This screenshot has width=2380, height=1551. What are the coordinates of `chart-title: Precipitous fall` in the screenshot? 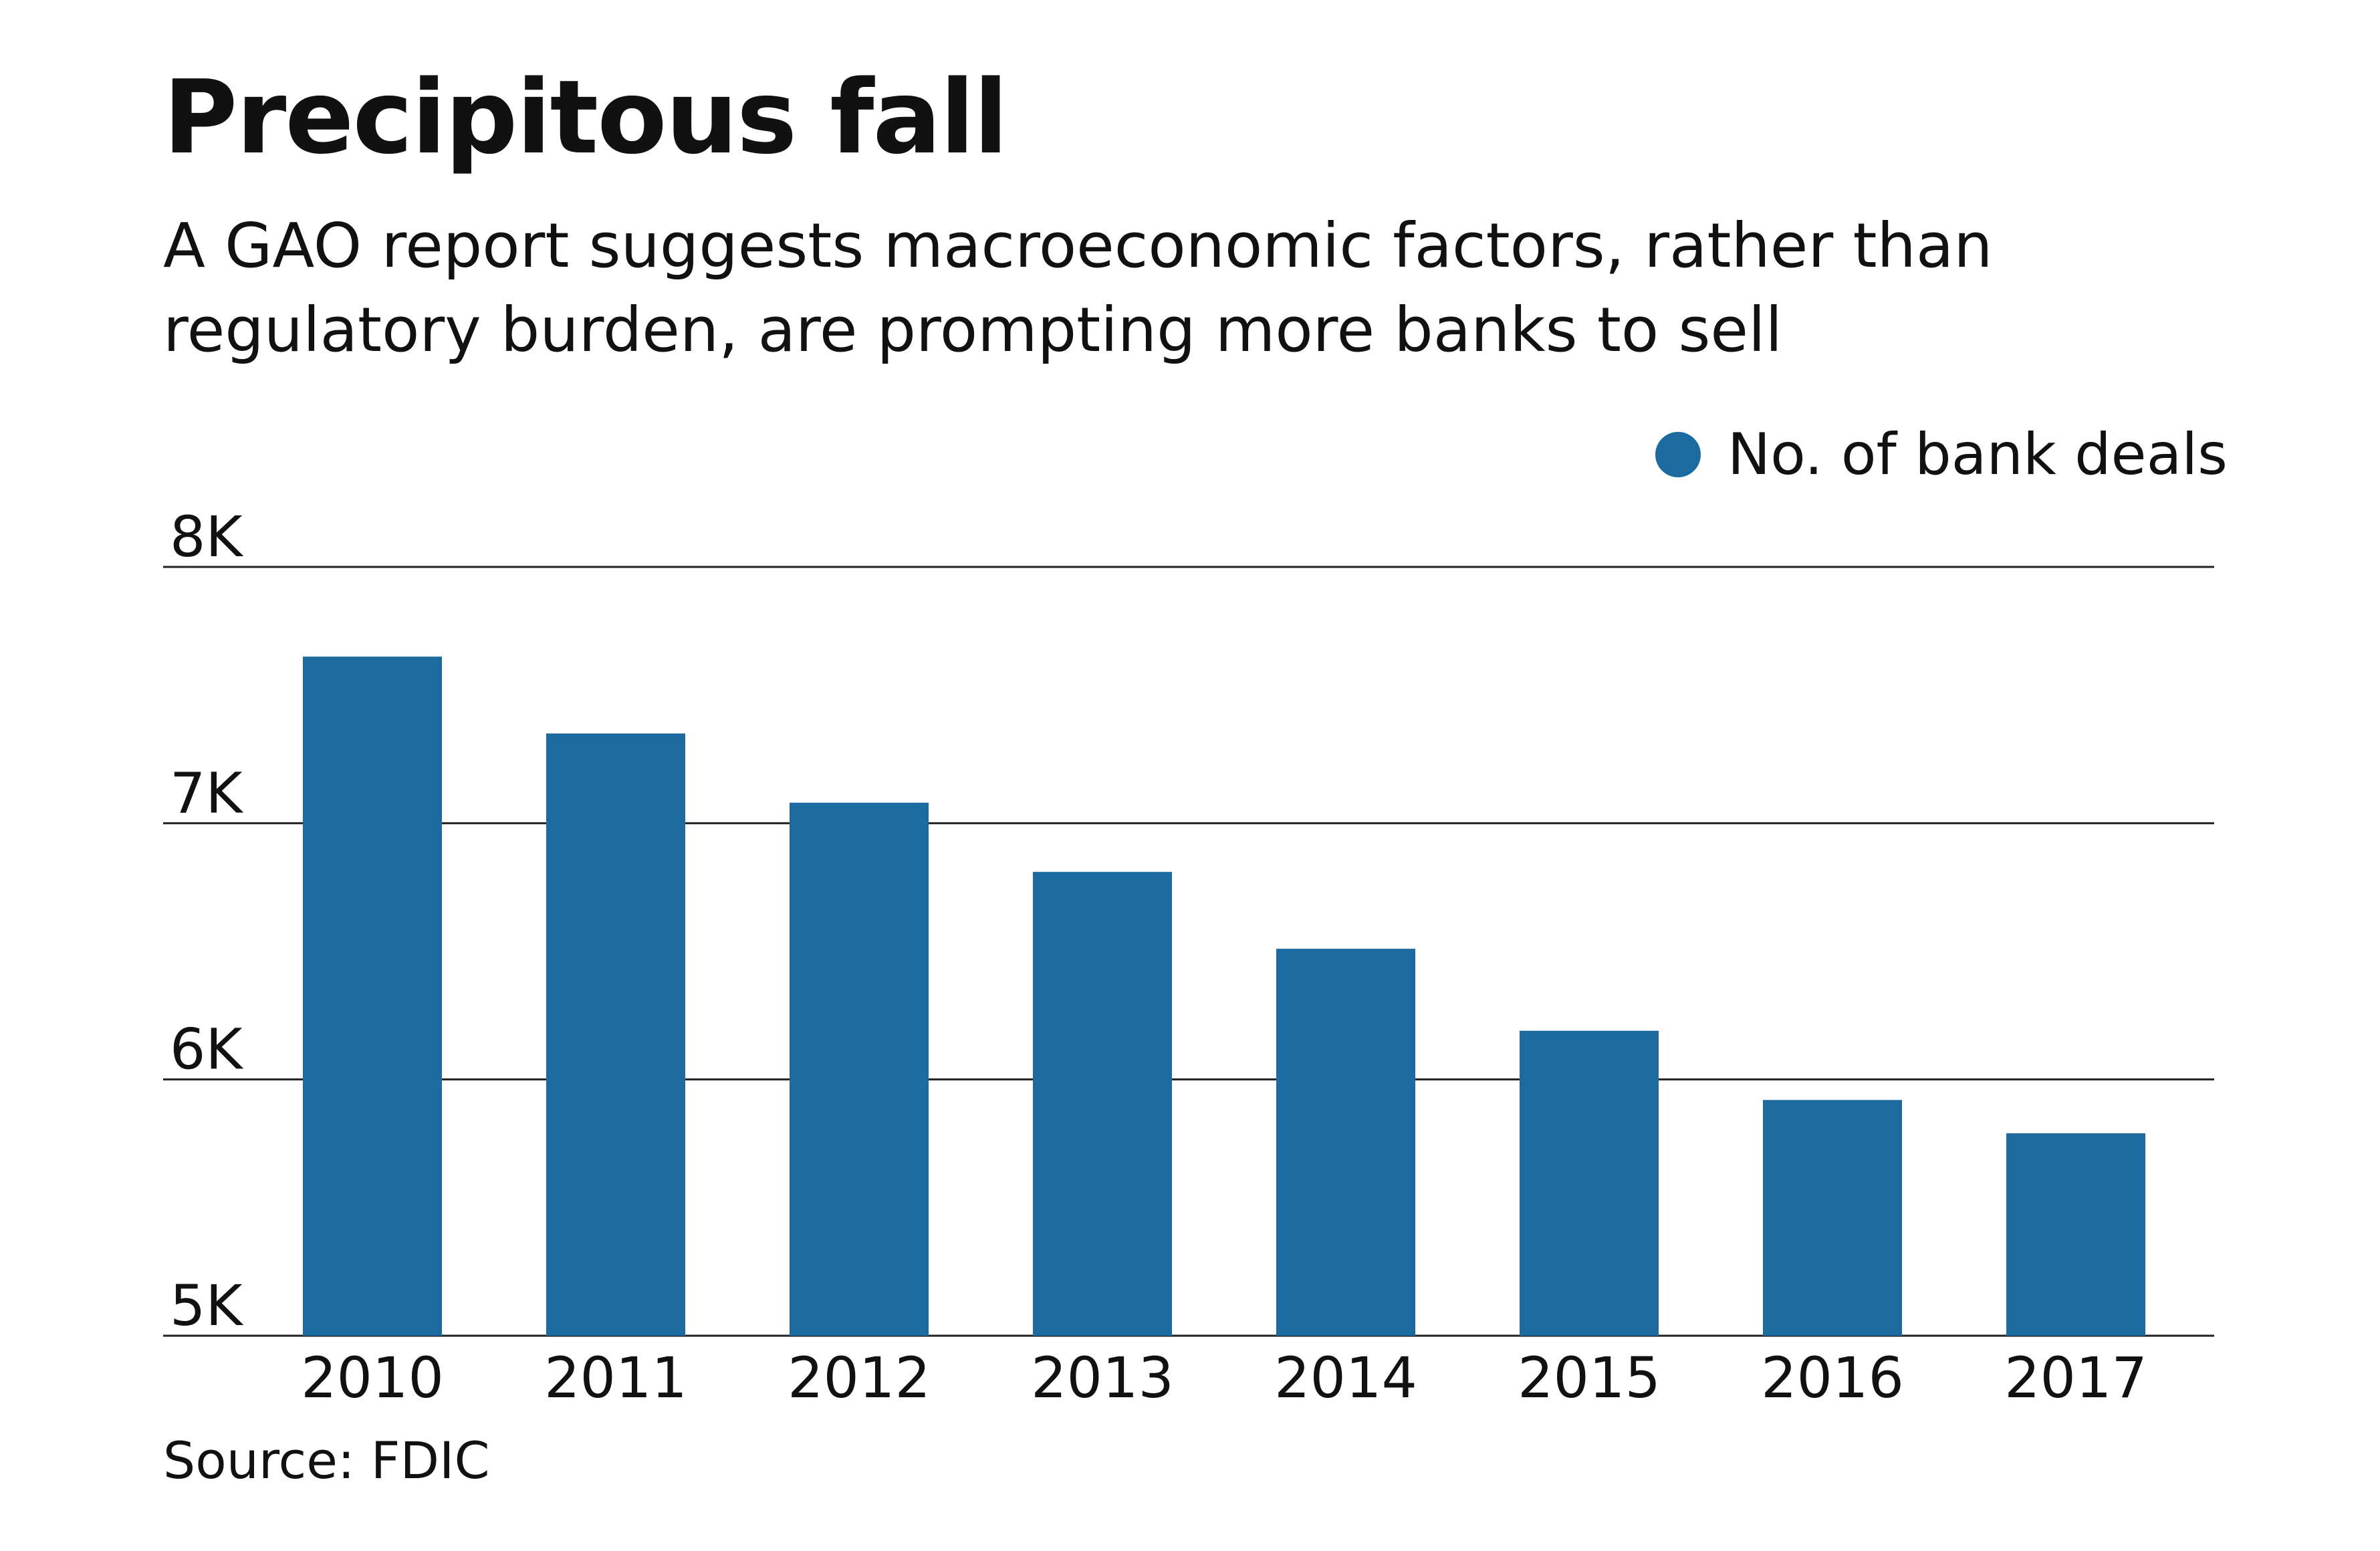 It's located at (585, 117).